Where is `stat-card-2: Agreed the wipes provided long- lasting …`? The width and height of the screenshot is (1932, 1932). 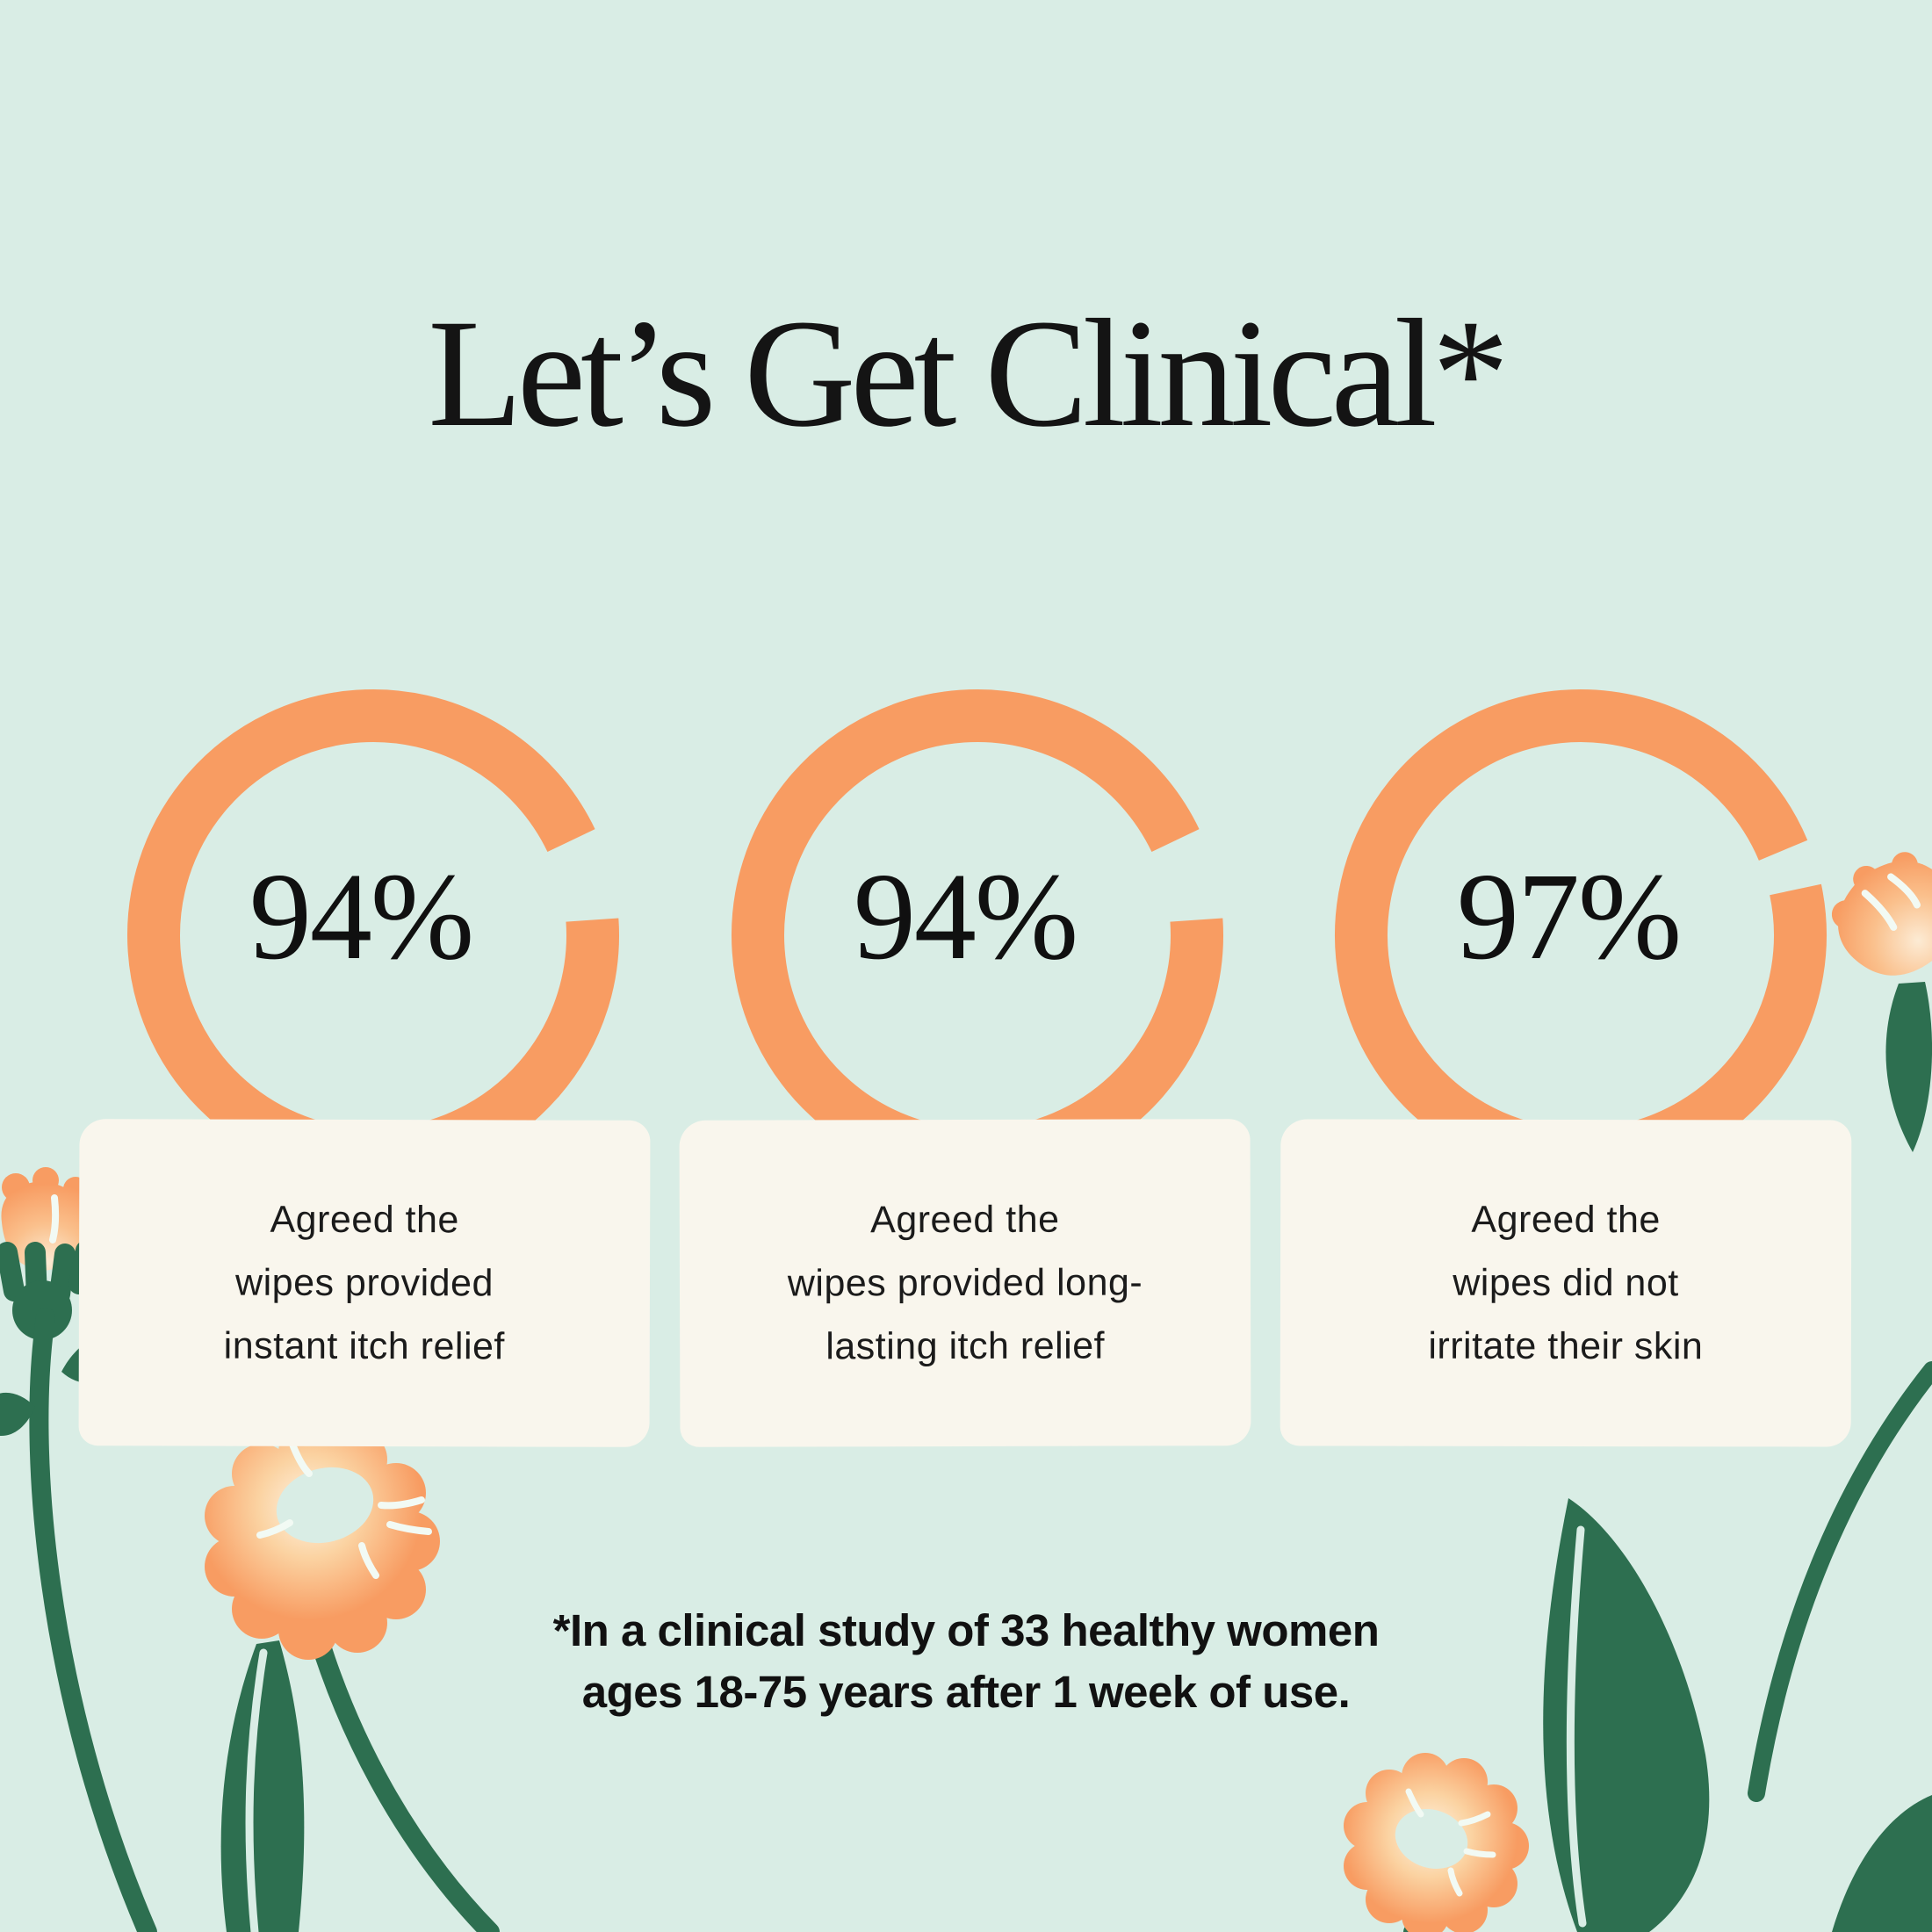
stat-card-2: Agreed the wipes provided long- lasting … is located at coordinates (965, 1283).